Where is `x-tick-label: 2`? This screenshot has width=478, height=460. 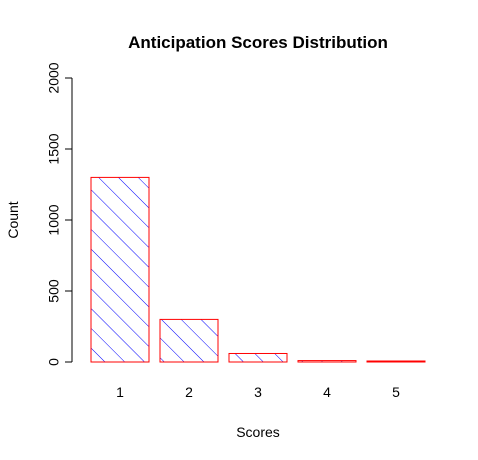 x-tick-label: 2 is located at coordinates (189, 392).